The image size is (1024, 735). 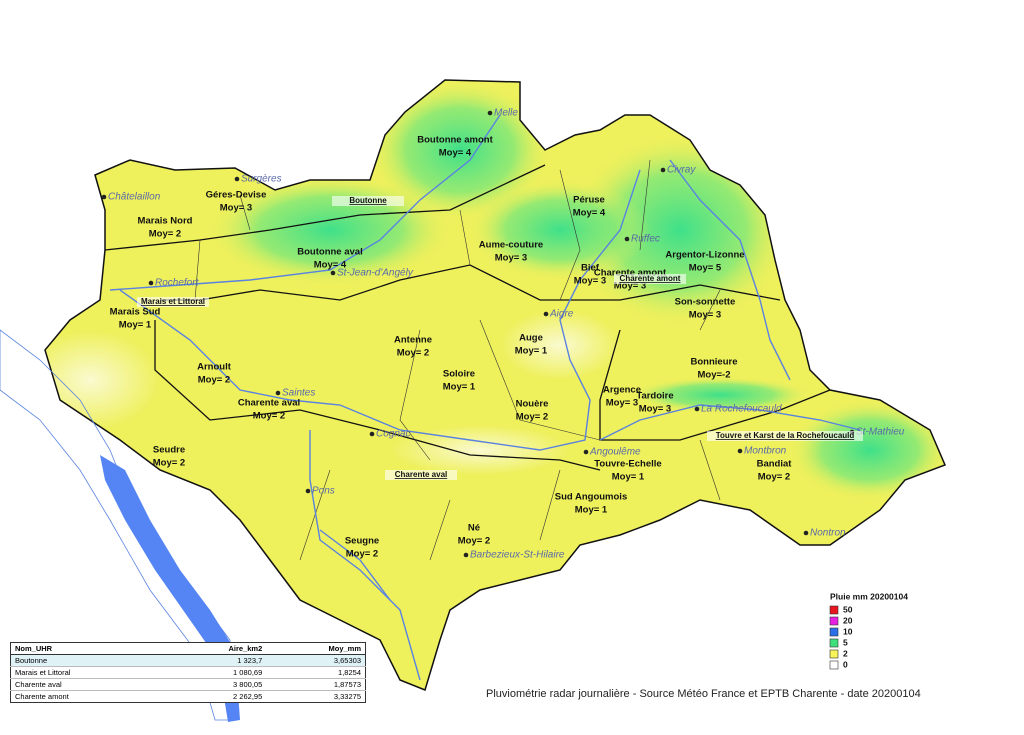 I want to click on table-header-row: Nom_UHR Aire_km2 Moy_mm, so click(x=188, y=648).